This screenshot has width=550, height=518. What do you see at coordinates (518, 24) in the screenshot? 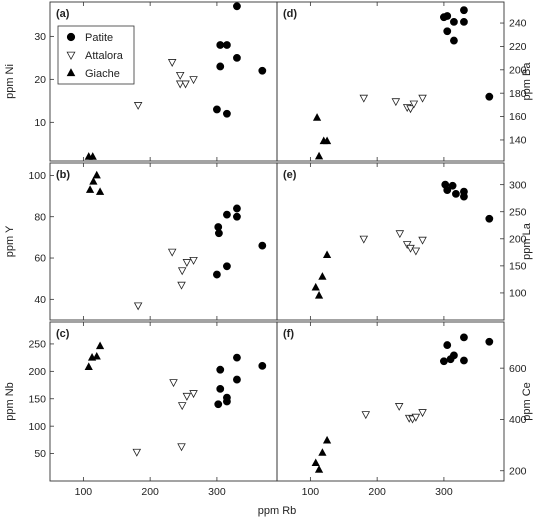
I see `y-tick-label: 240` at bounding box center [518, 24].